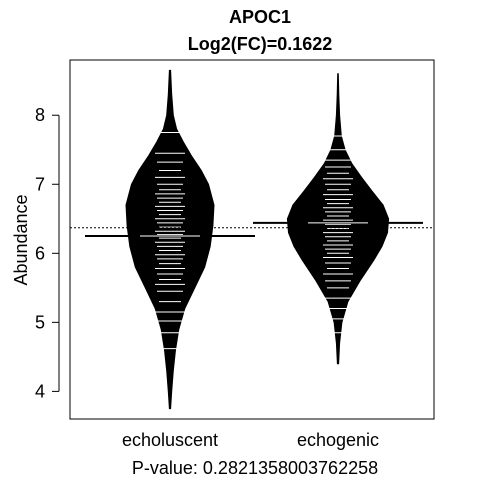 The width and height of the screenshot is (480, 485). What do you see at coordinates (40, 184) in the screenshot?
I see `y-tick-label: 7` at bounding box center [40, 184].